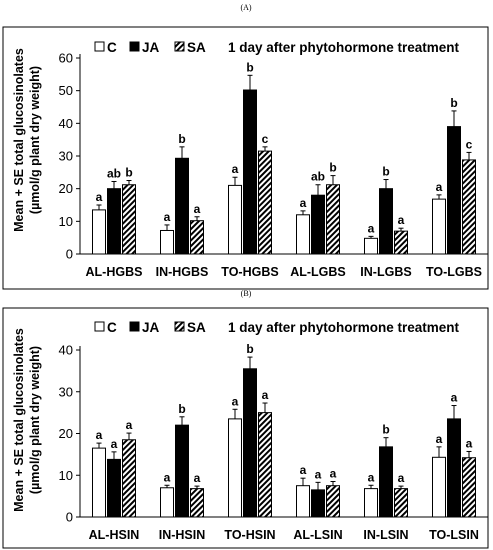  Describe the element at coordinates (66, 123) in the screenshot. I see `y-tick-label: 40` at that location.